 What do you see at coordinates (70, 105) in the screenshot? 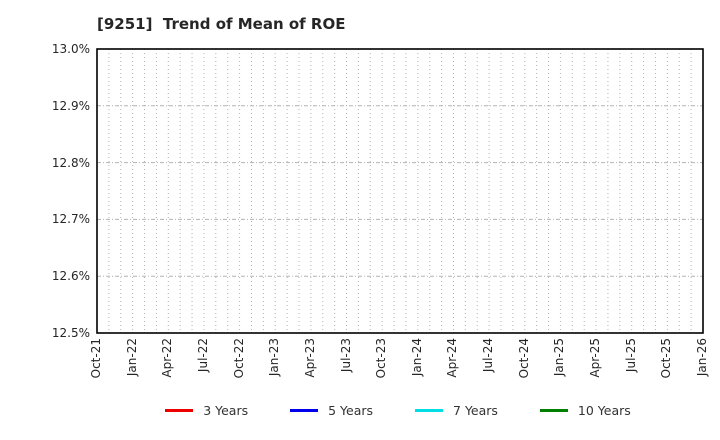
I see `y-tick-label: 12.9%` at bounding box center [70, 105].